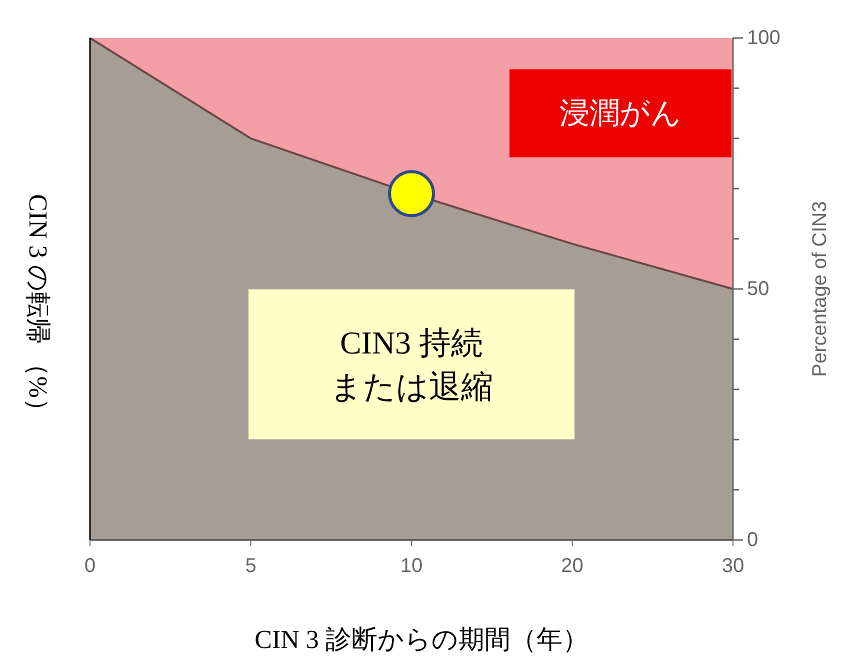 This screenshot has height=664, width=846. Describe the element at coordinates (90, 566) in the screenshot. I see `x-tick-label: 0` at that location.